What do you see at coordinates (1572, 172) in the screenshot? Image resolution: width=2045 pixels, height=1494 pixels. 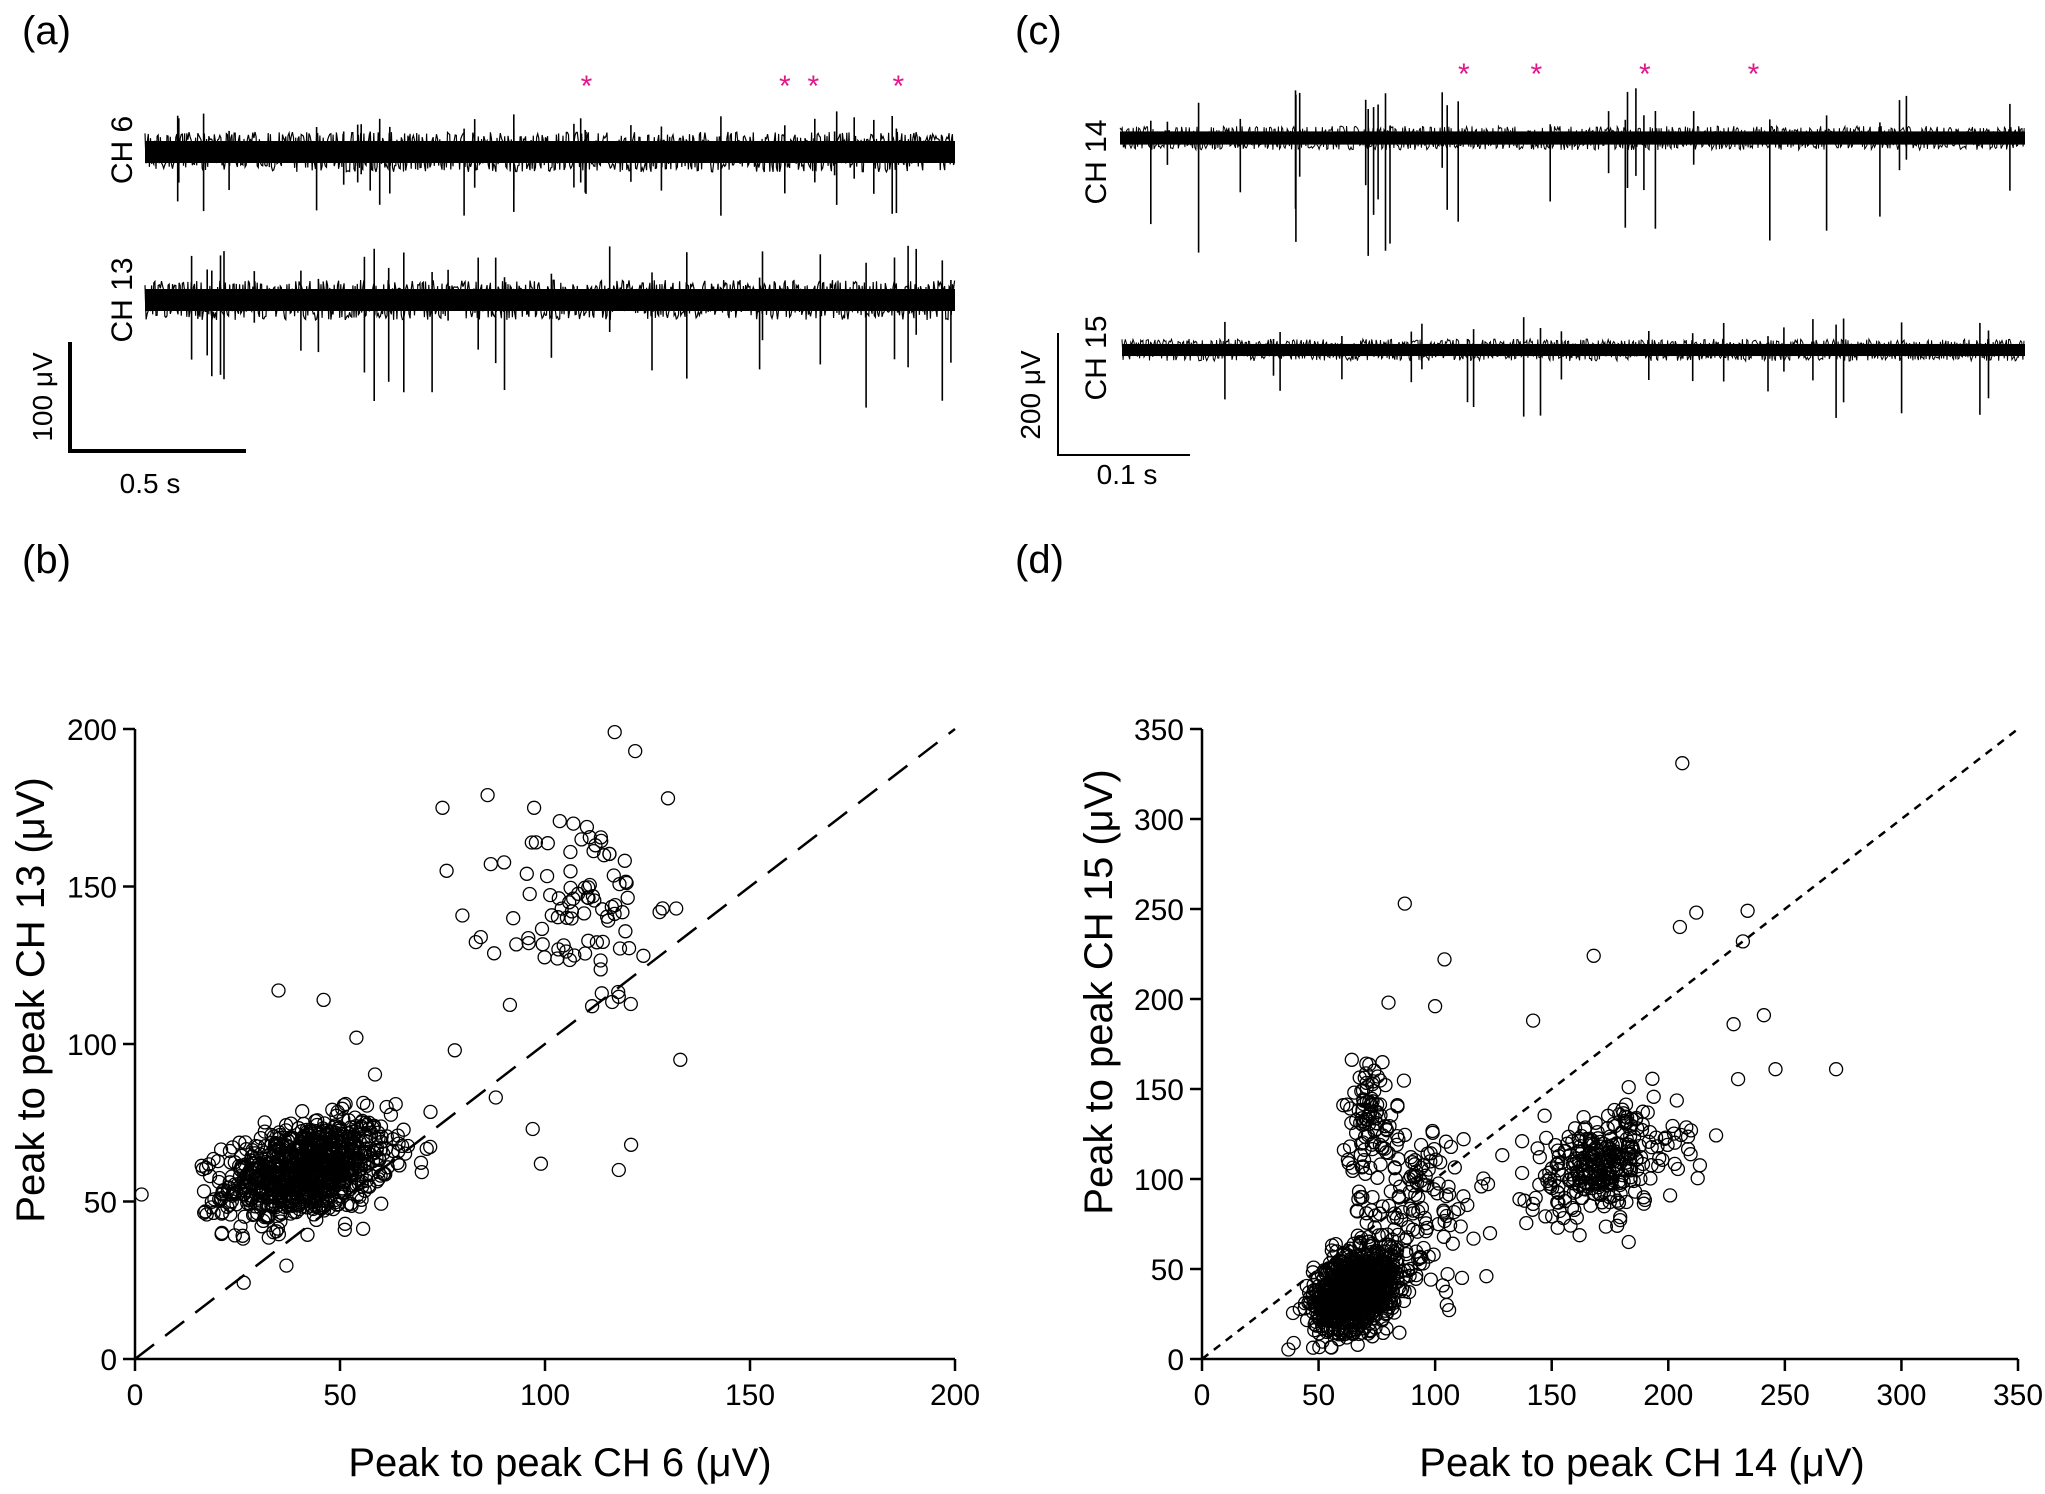 I see `trace-ch14` at bounding box center [1572, 172].